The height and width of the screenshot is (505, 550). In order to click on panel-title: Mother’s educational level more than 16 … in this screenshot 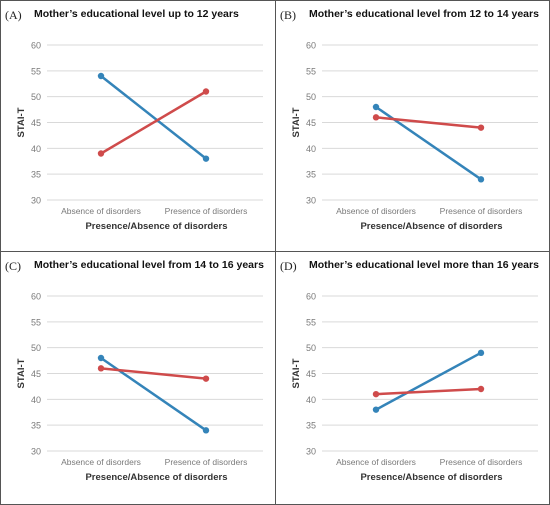, I will do `click(424, 265)`.